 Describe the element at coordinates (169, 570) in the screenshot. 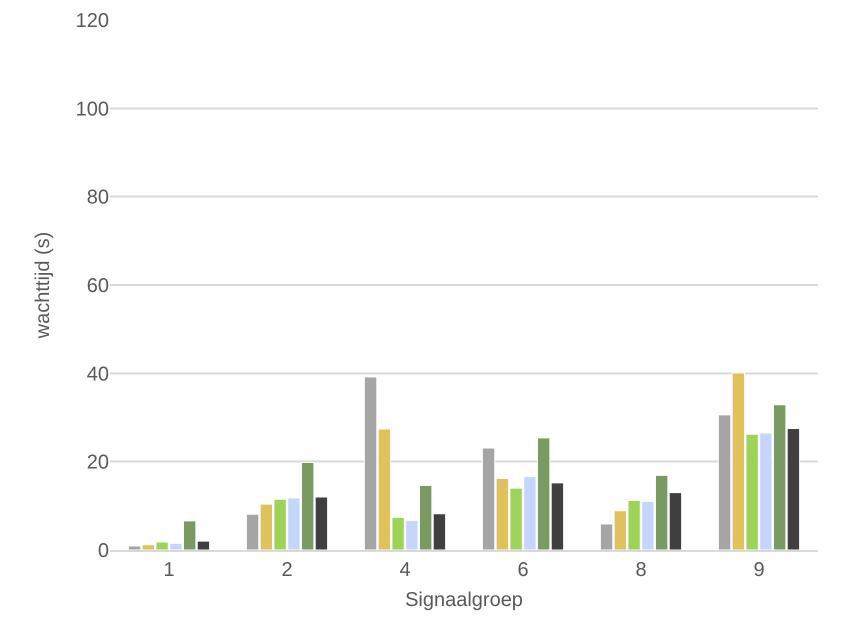

I see `x-tick-label: 1` at that location.